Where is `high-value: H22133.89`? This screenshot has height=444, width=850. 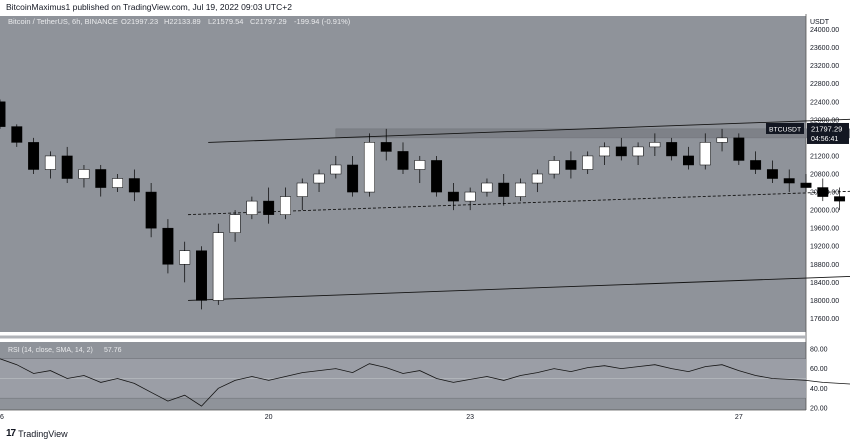
high-value: H22133.89 is located at coordinates (182, 21).